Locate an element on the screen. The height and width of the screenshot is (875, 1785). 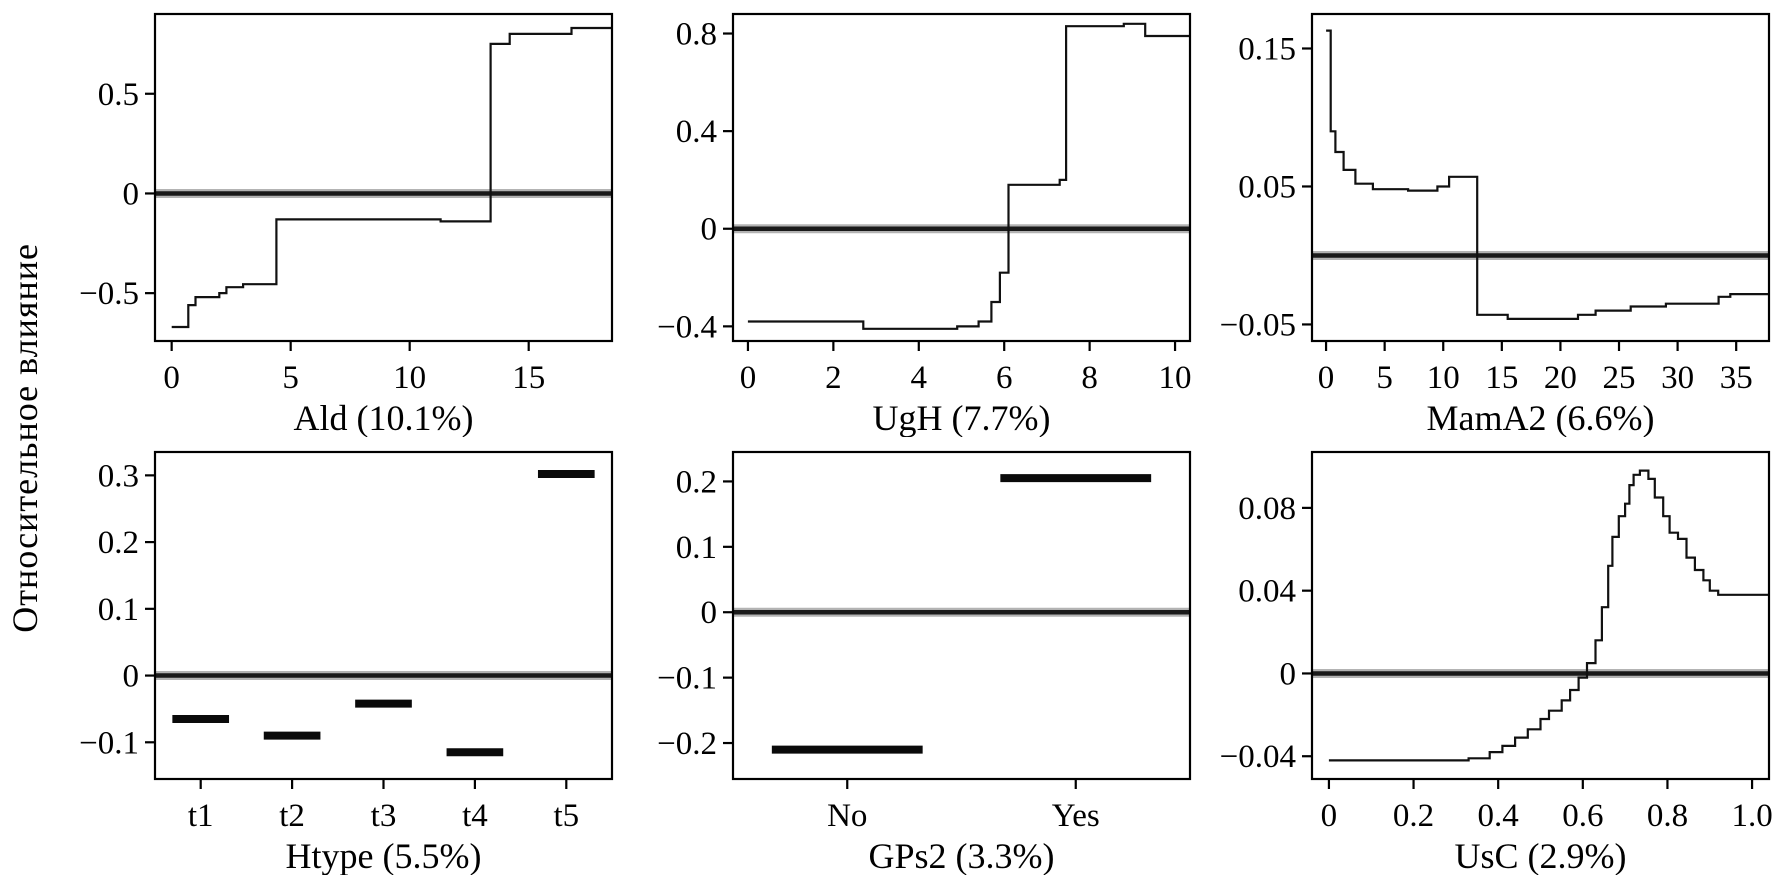
y-tick-label: 0.3 is located at coordinates (118, 476).